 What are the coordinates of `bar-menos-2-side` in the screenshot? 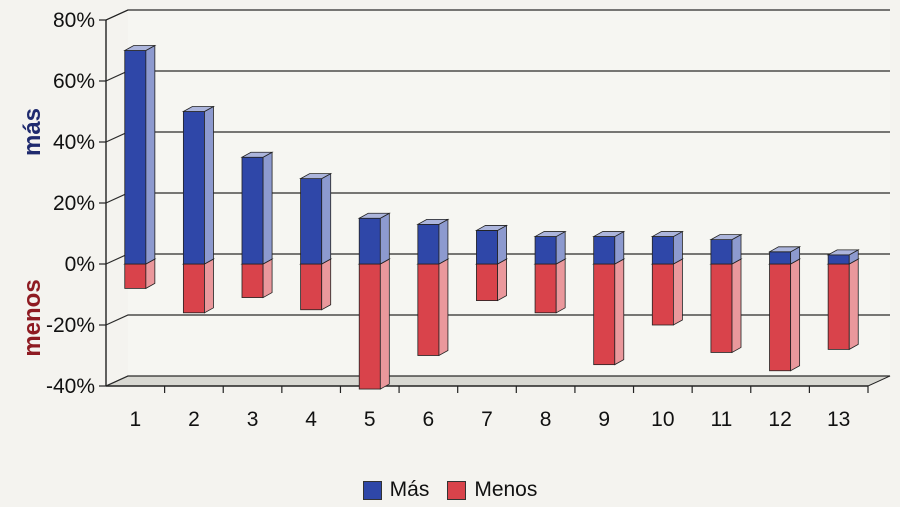 It's located at (209, 286).